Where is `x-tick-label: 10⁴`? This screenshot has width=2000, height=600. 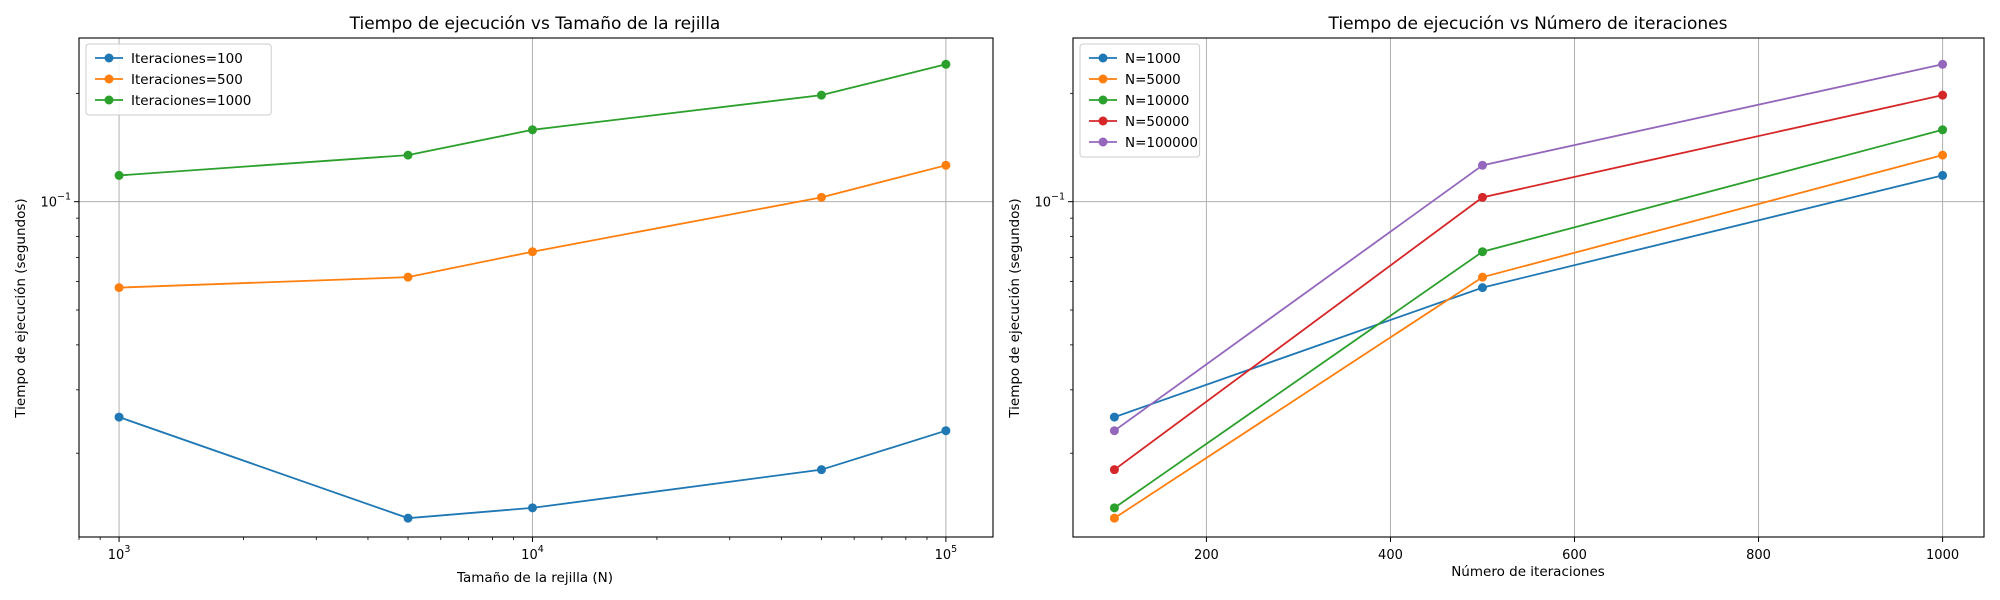
x-tick-label: 10⁴ is located at coordinates (532, 553).